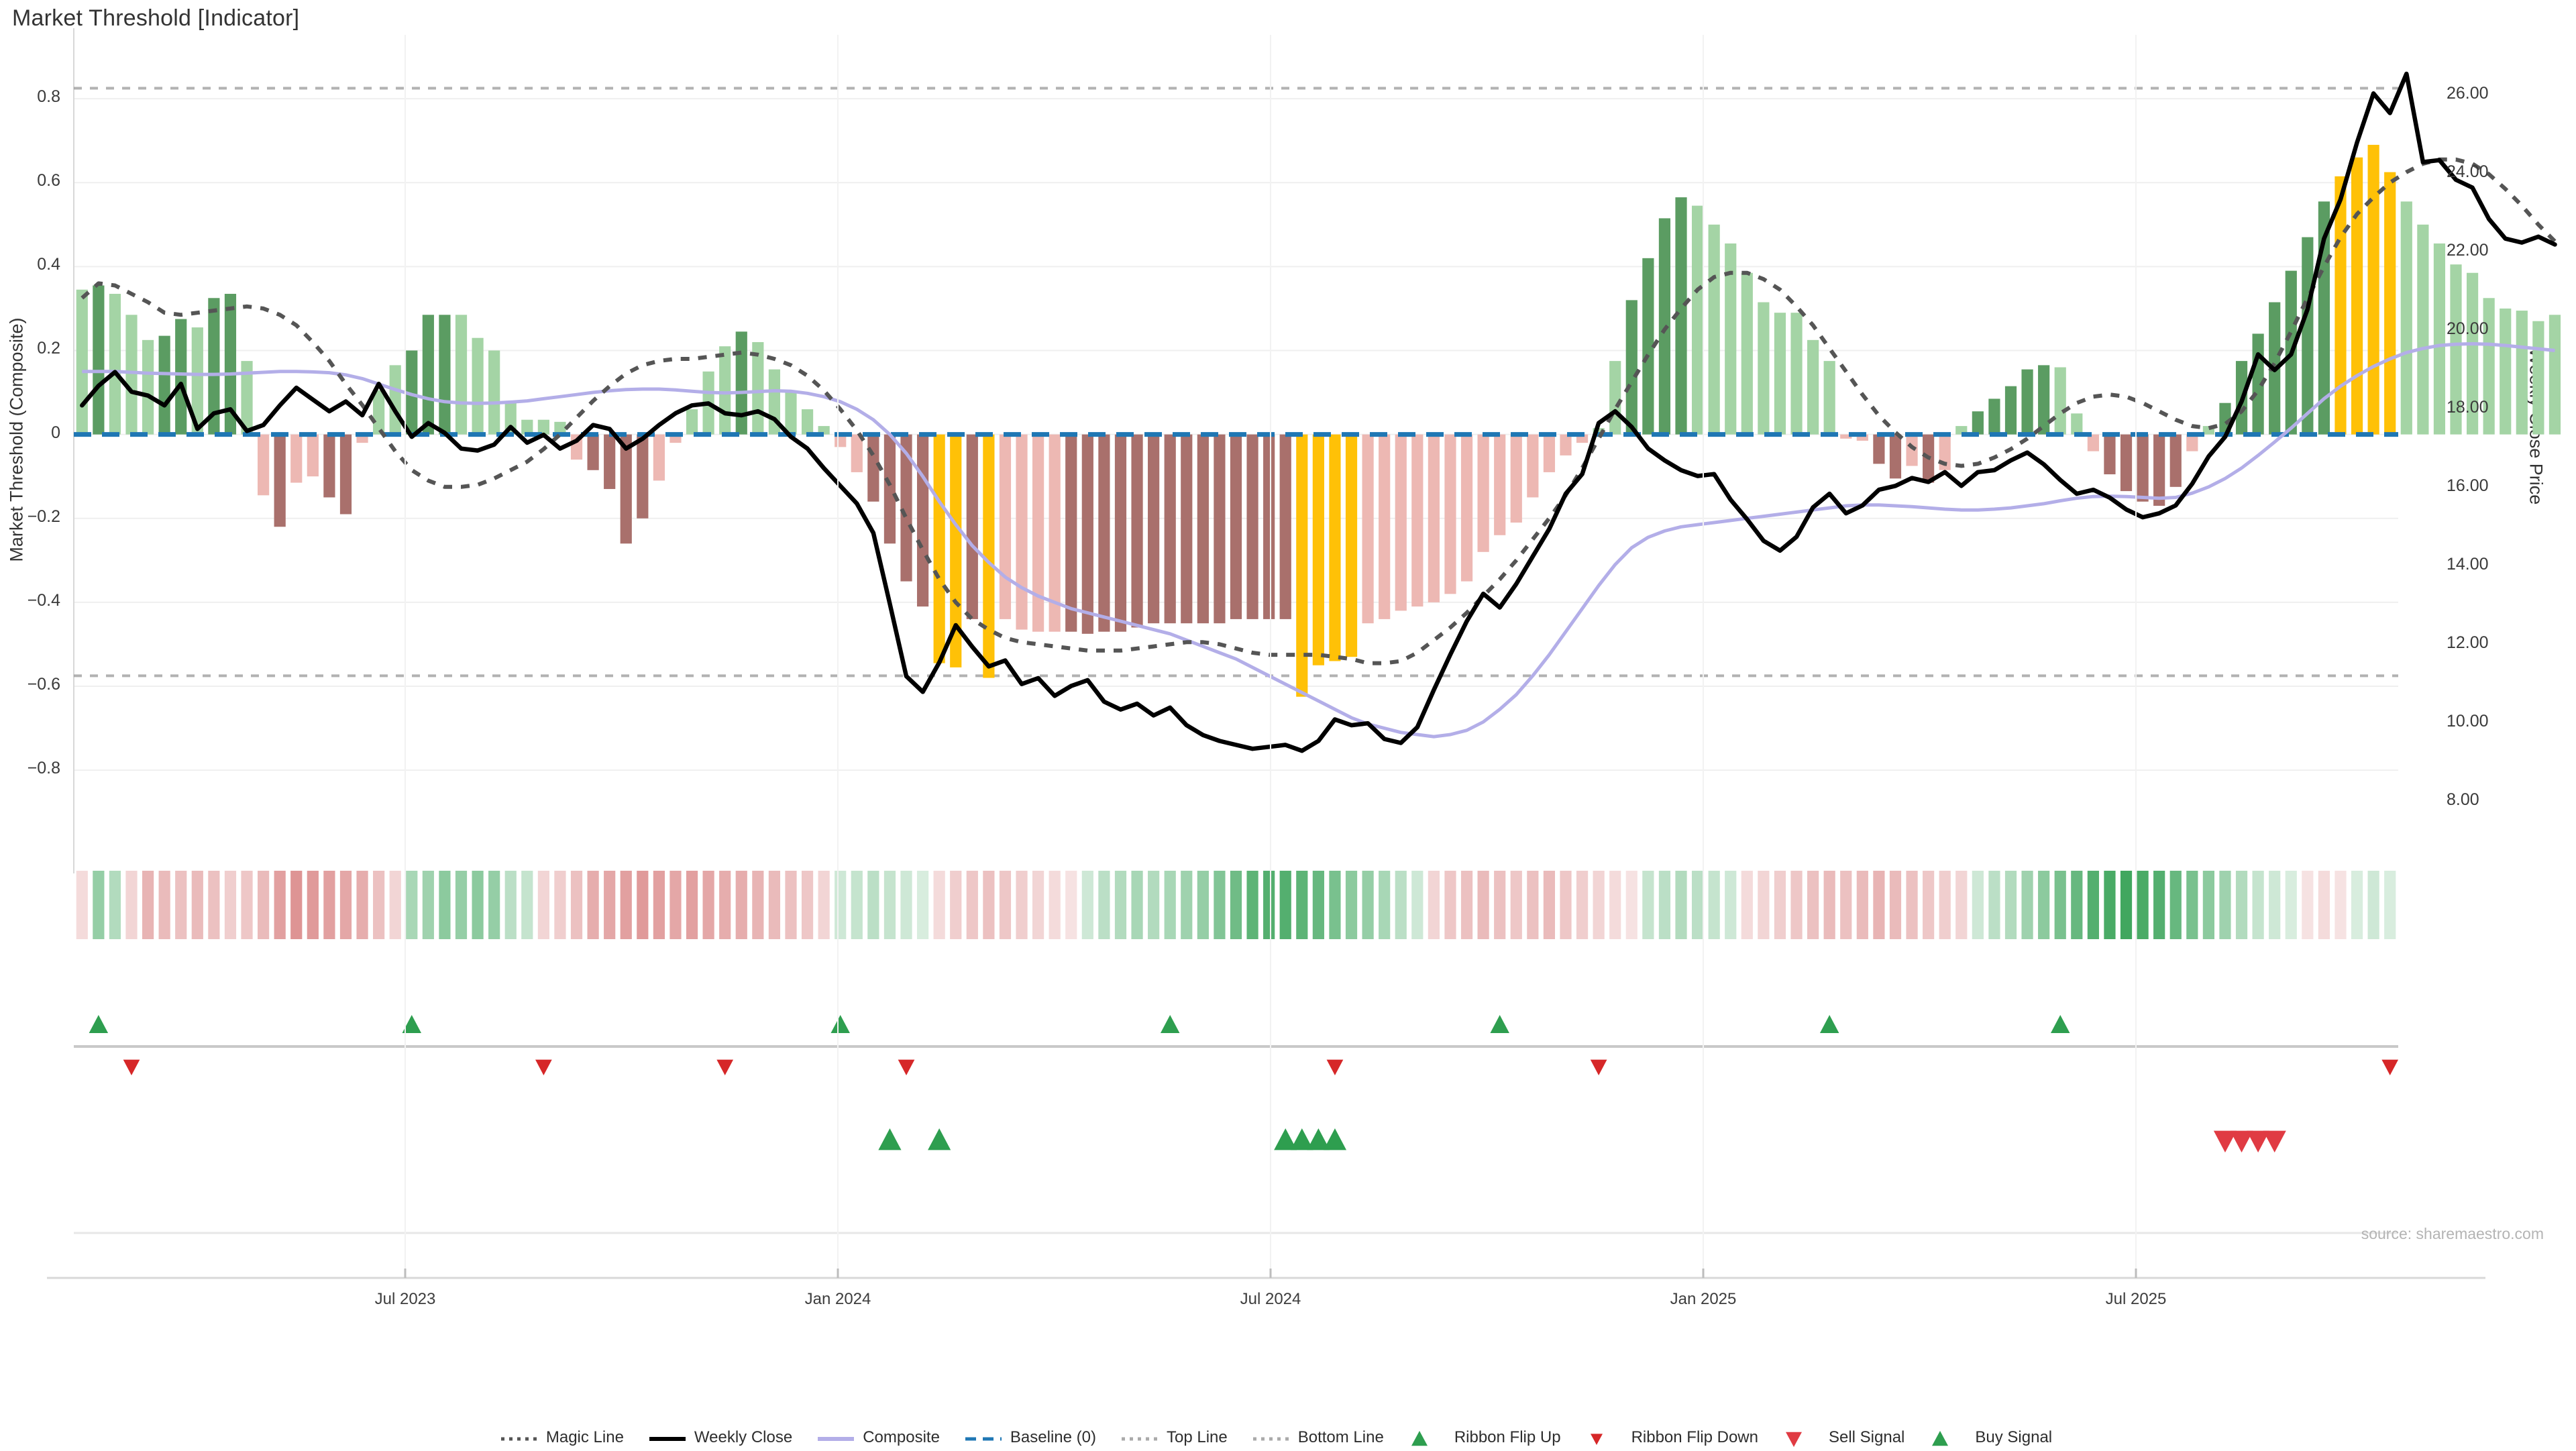  I want to click on legend-item: Ribbon Flip Up, so click(1484, 1437).